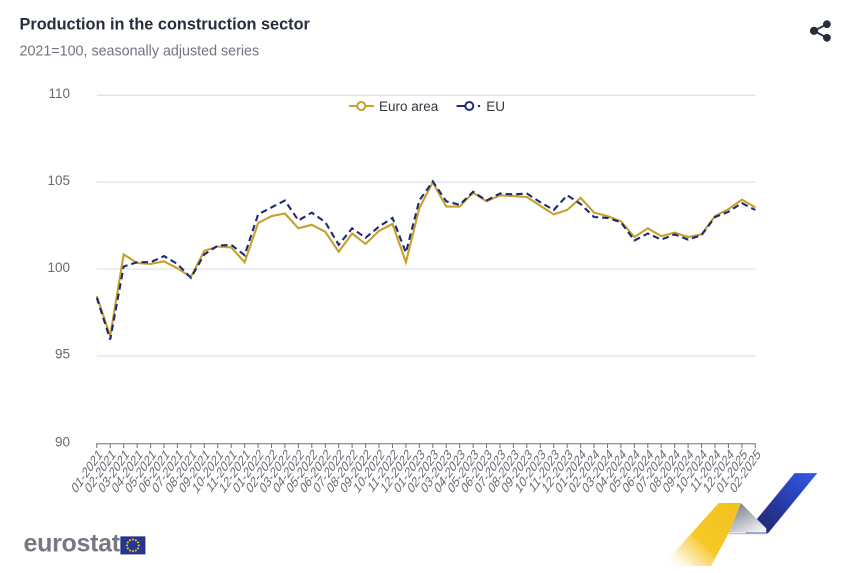 The width and height of the screenshot is (849, 573). I want to click on svg-text:Production in the construction: Production in the construction sector, so click(165, 25).